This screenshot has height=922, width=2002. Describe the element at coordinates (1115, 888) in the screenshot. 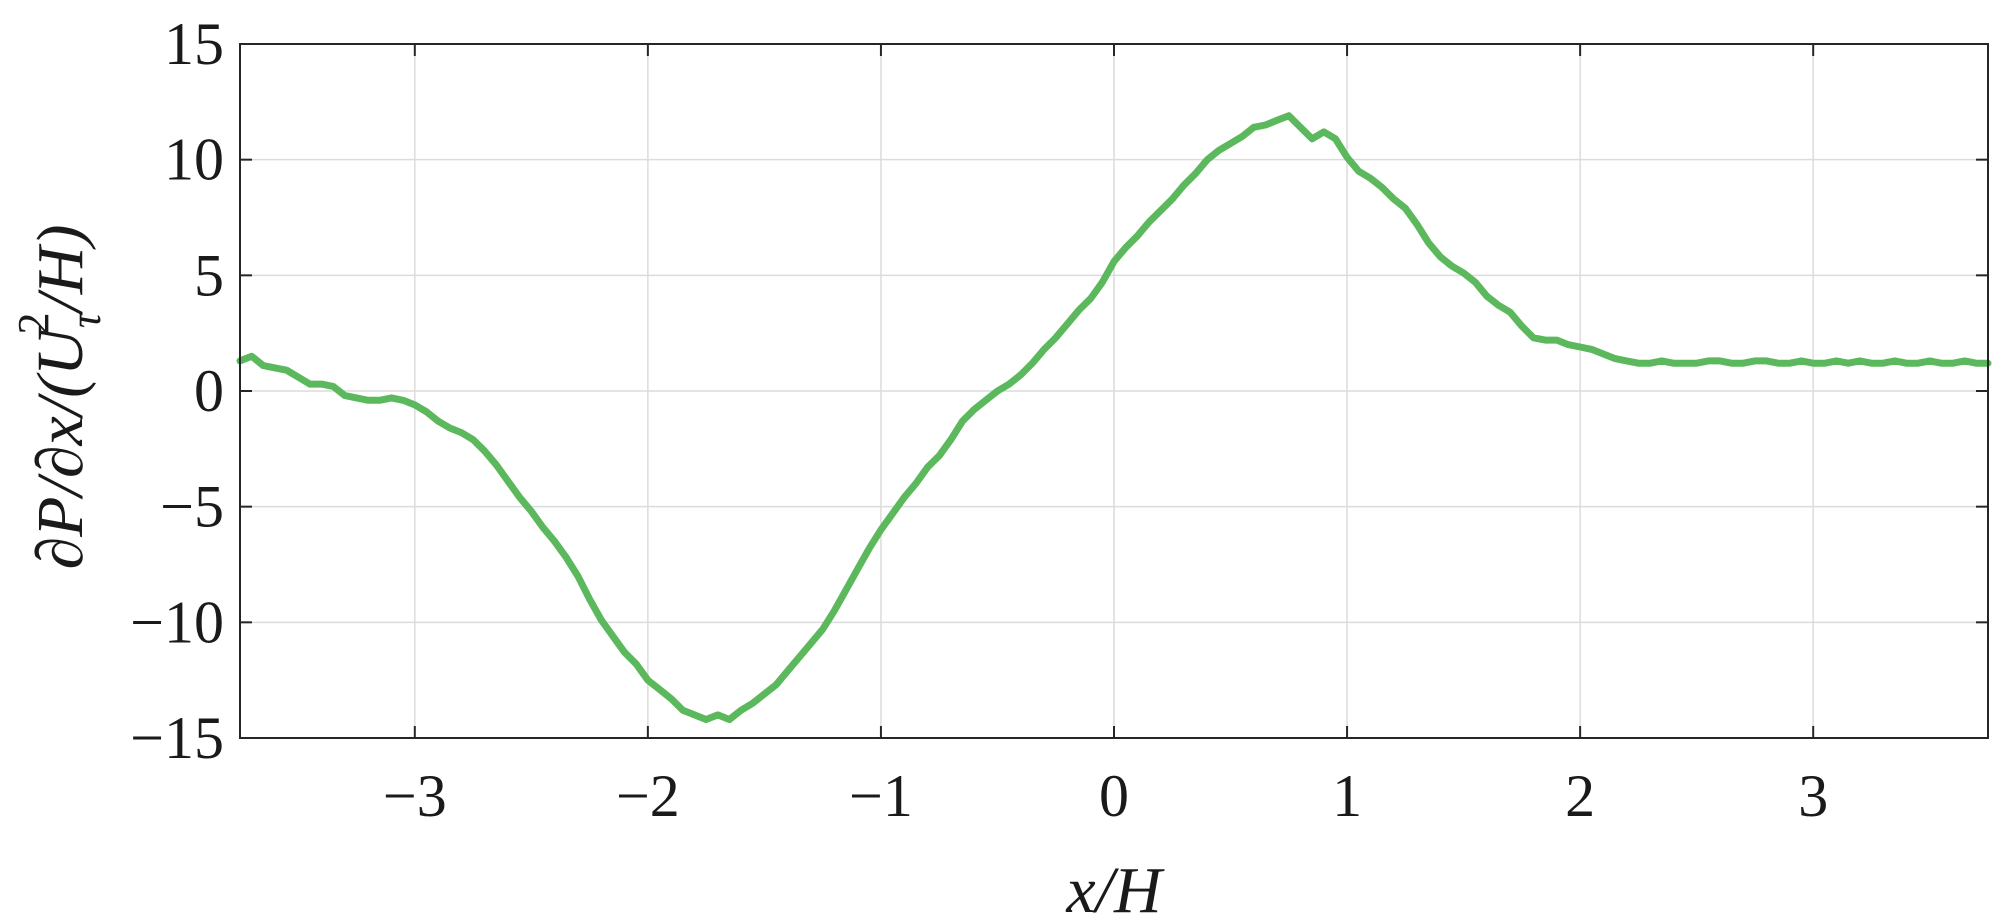

I see `x-axis-label: x/H` at that location.